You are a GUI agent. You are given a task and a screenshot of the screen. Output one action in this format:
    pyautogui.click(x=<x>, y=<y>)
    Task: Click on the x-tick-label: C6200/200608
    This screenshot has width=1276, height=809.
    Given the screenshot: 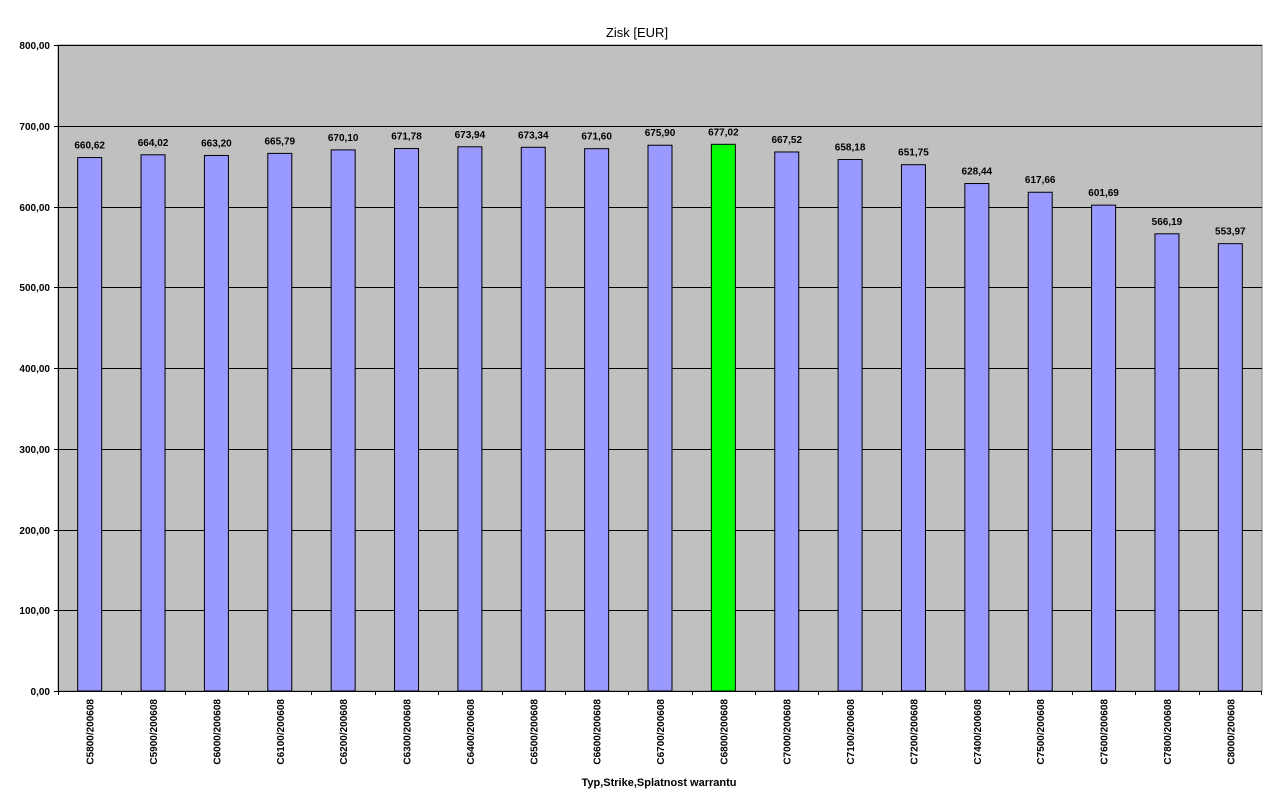 What is the action you would take?
    pyautogui.click(x=344, y=732)
    